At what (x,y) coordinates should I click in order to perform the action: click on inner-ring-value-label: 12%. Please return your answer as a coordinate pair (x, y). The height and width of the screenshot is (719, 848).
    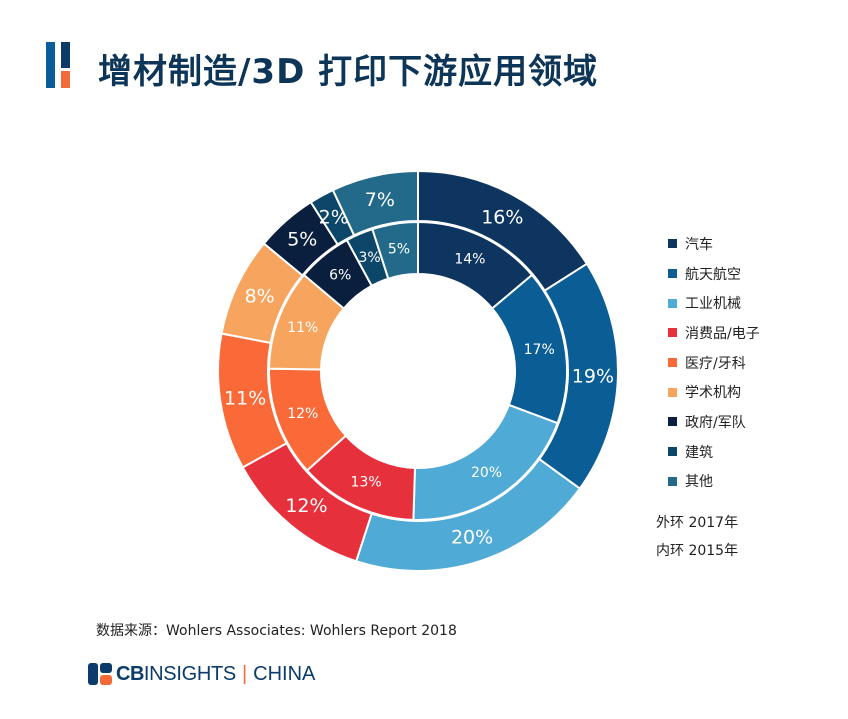
    Looking at the image, I should click on (302, 414).